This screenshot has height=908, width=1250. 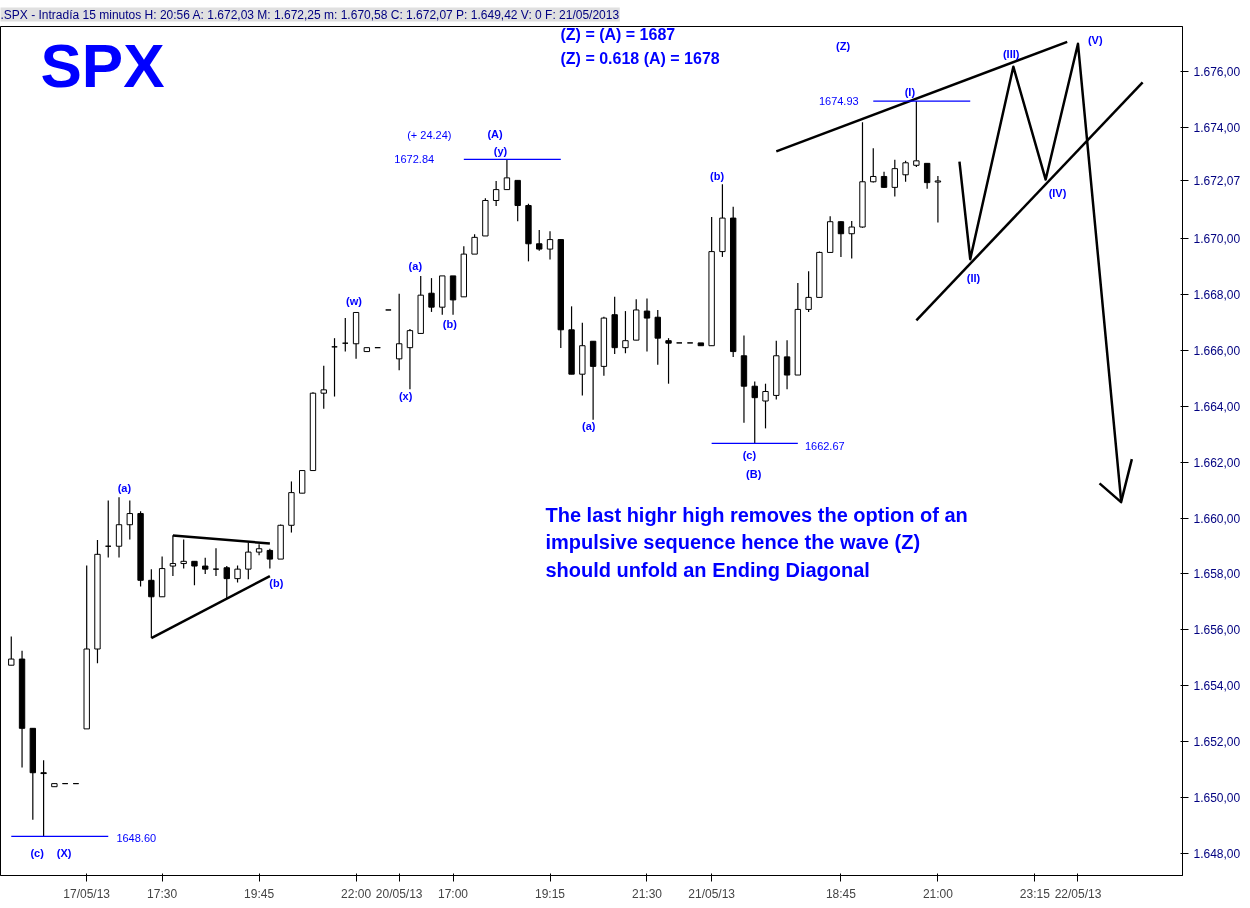 I want to click on y-tick-label: 1.652,00, so click(x=1217, y=741).